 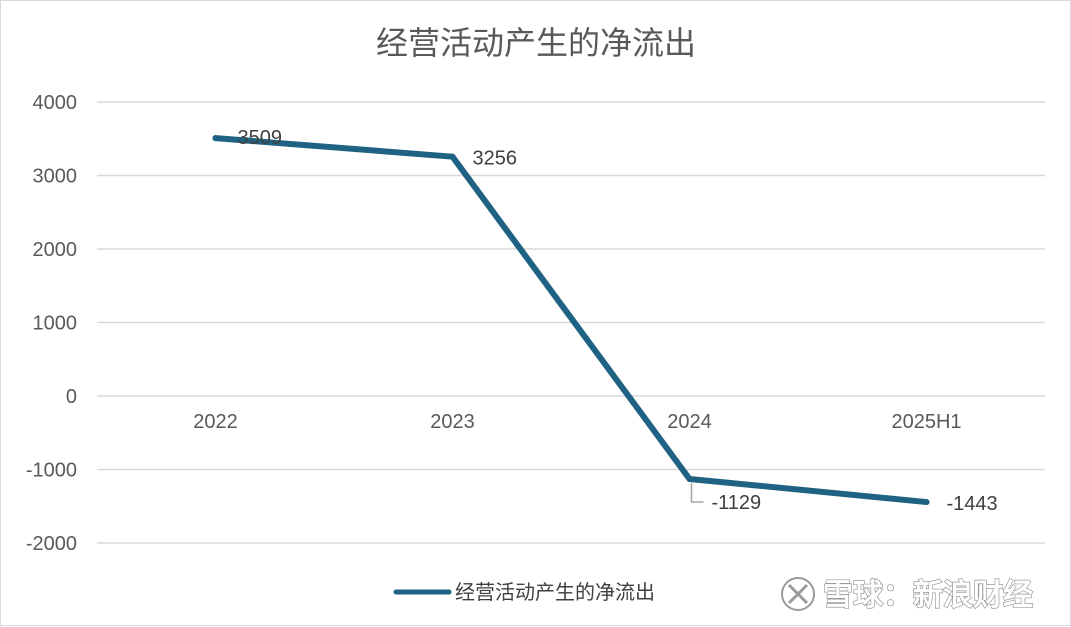 What do you see at coordinates (51, 471) in the screenshot?
I see `y-tick-label: -1000` at bounding box center [51, 471].